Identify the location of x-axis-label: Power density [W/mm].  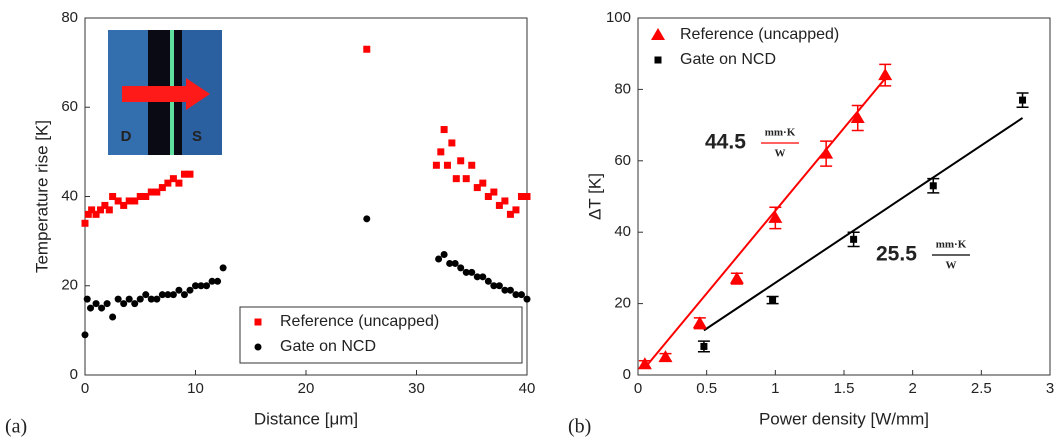
(844, 418).